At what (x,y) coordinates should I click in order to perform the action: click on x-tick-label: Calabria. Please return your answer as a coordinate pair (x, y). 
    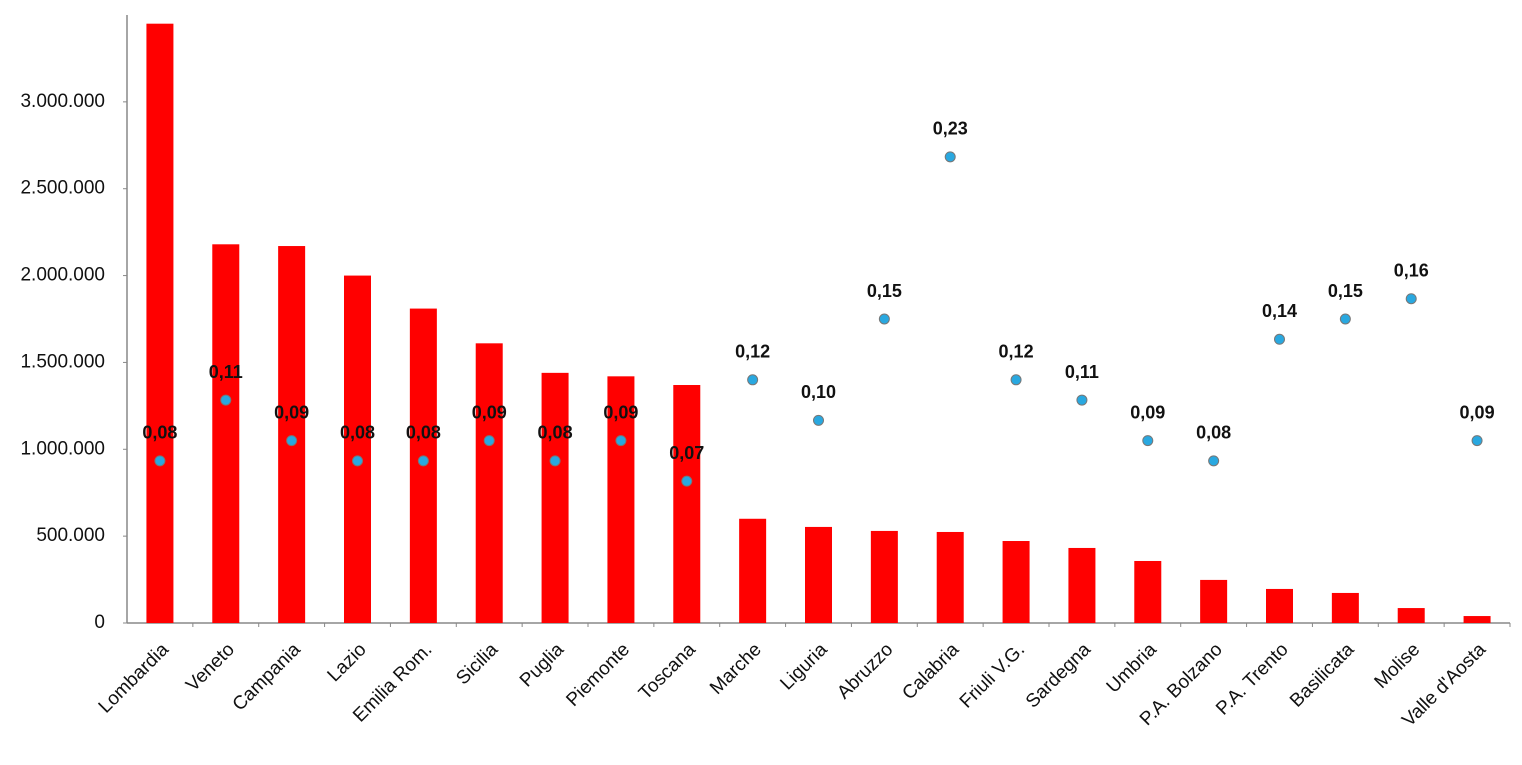
    Looking at the image, I should click on (930, 671).